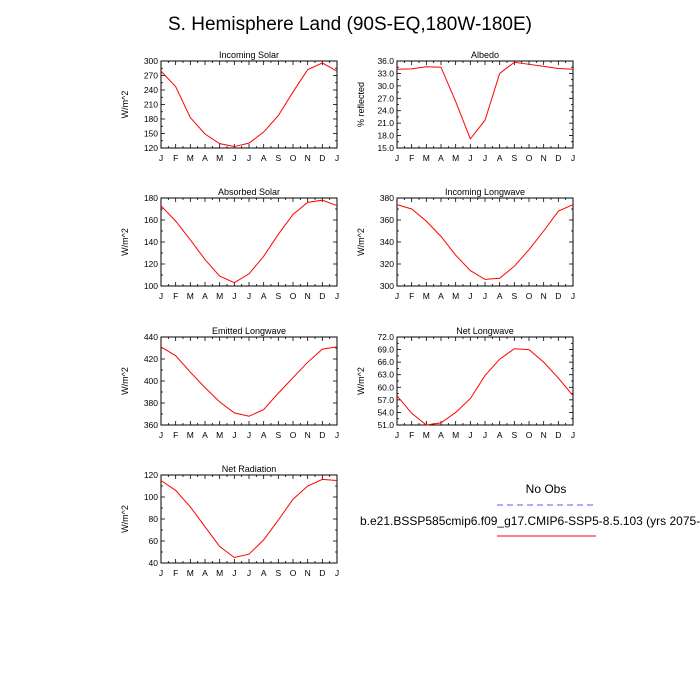  I want to click on panel-emitted-longwave-frame, so click(249, 381).